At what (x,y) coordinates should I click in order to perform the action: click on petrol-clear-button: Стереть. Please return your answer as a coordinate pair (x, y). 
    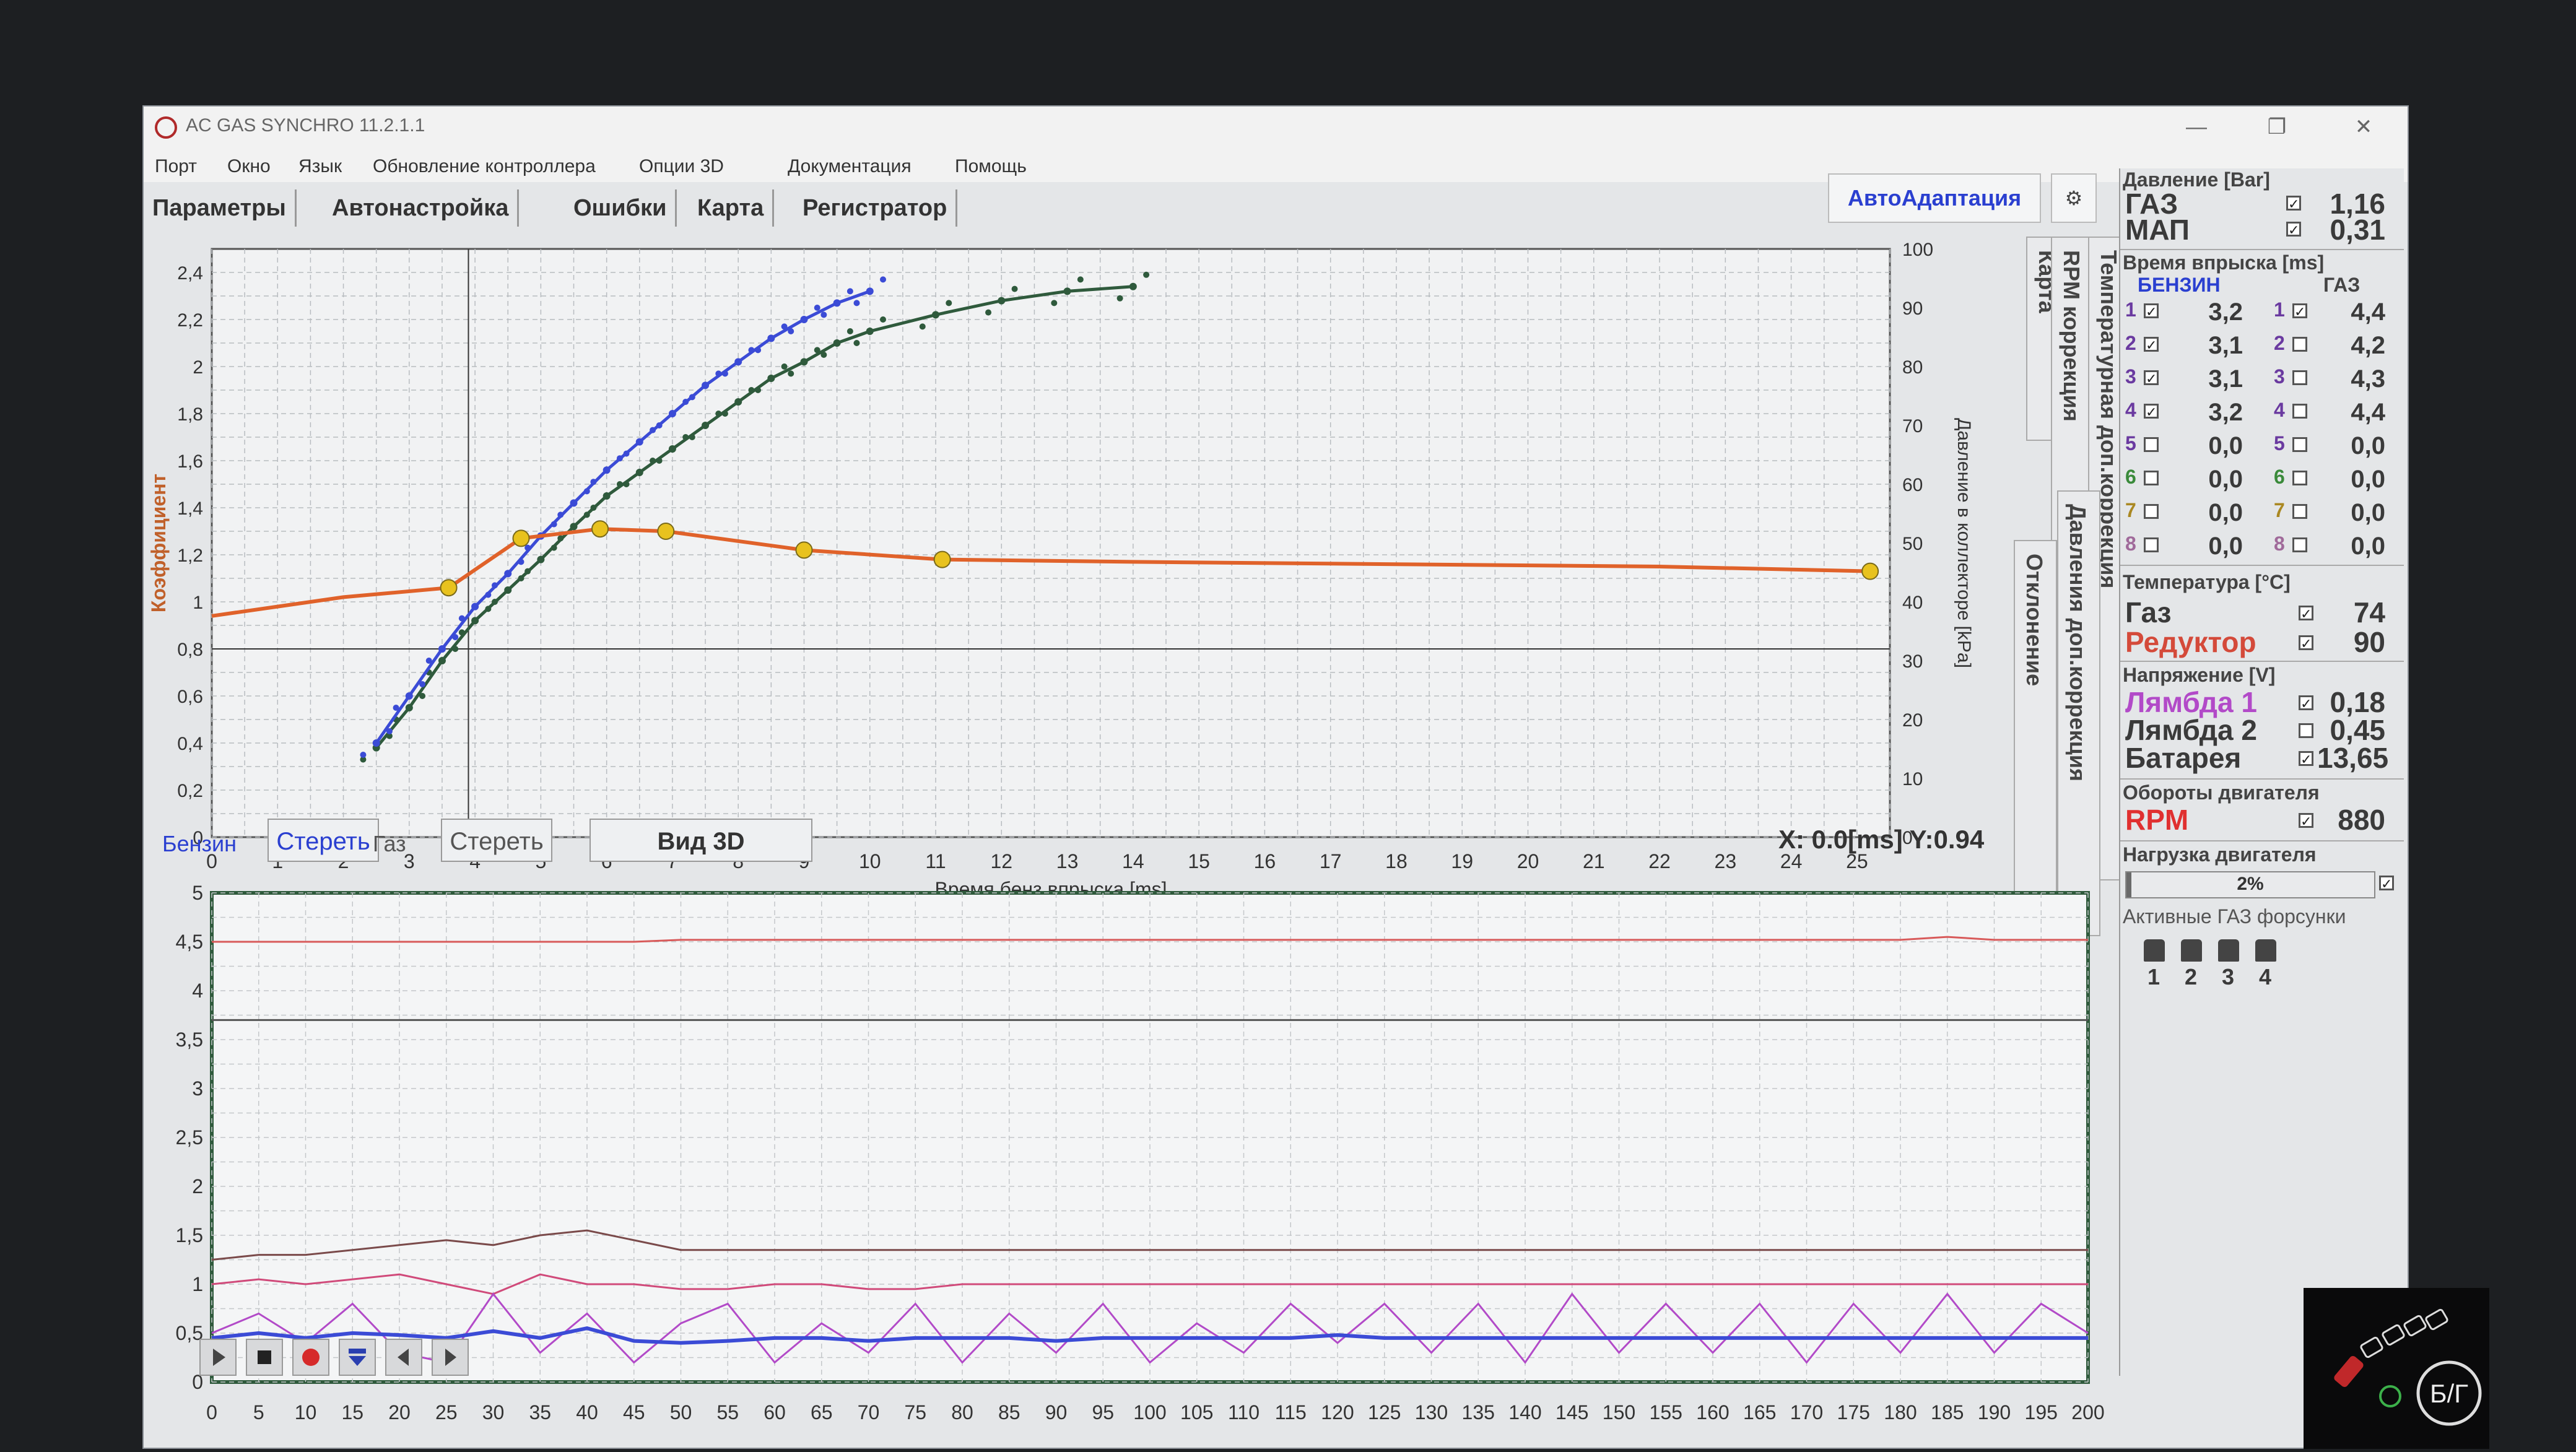
    Looking at the image, I should click on (323, 841).